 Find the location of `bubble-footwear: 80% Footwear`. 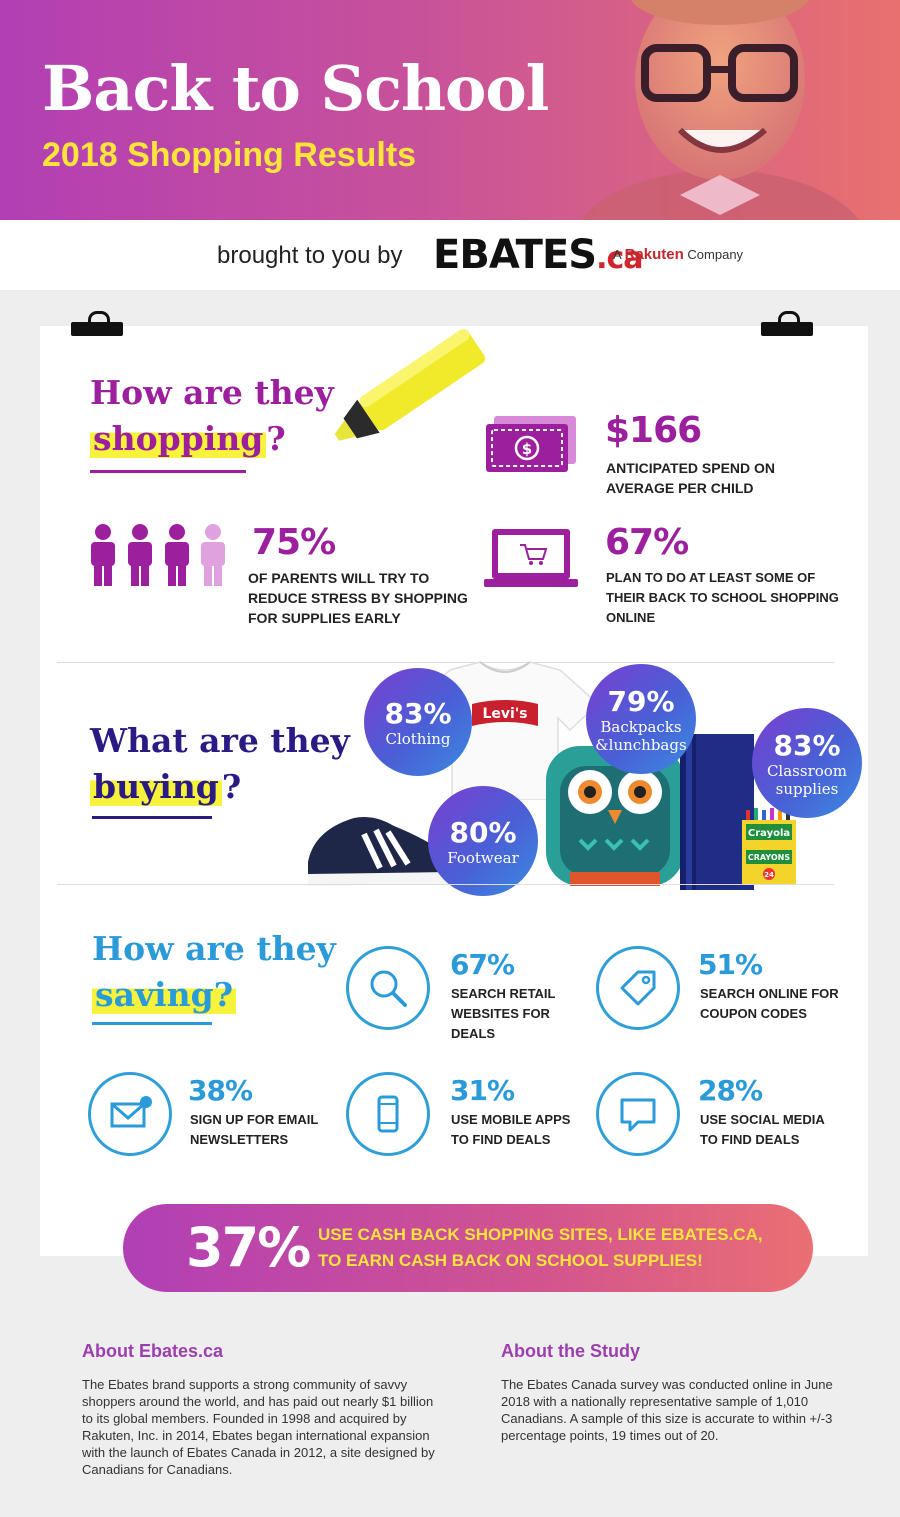

bubble-footwear: 80% Footwear is located at coordinates (483, 841).